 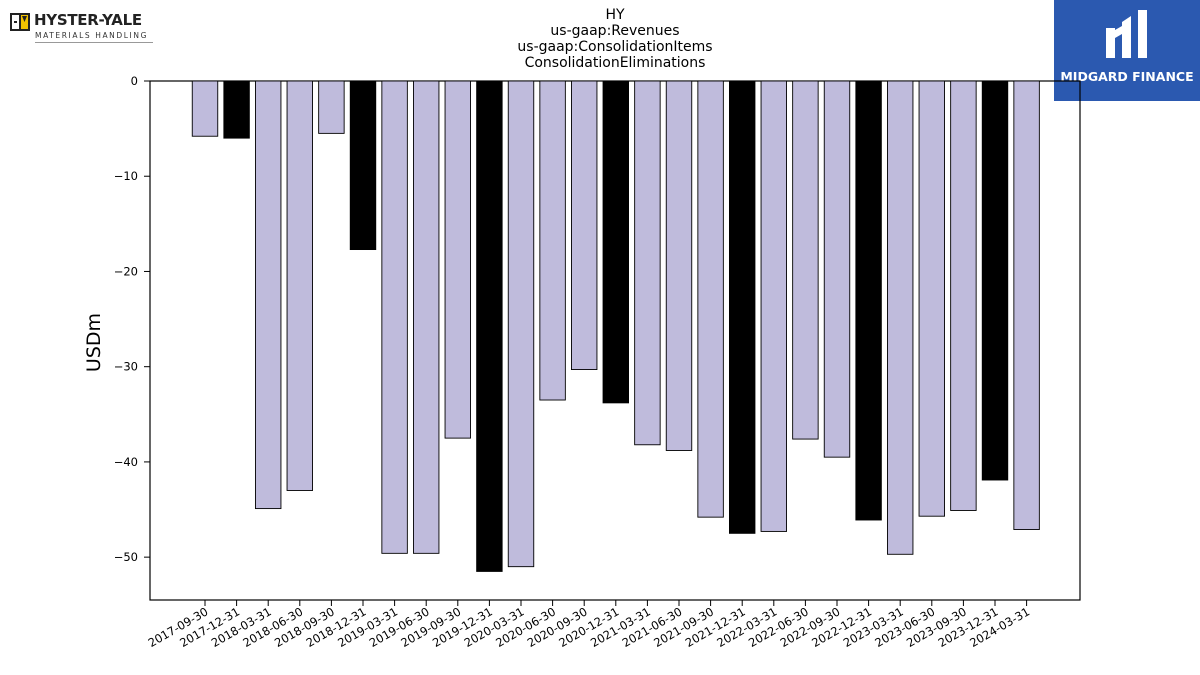 I want to click on hyster-yale-subtitle: MATERIALS HANDLING, so click(x=91, y=35).